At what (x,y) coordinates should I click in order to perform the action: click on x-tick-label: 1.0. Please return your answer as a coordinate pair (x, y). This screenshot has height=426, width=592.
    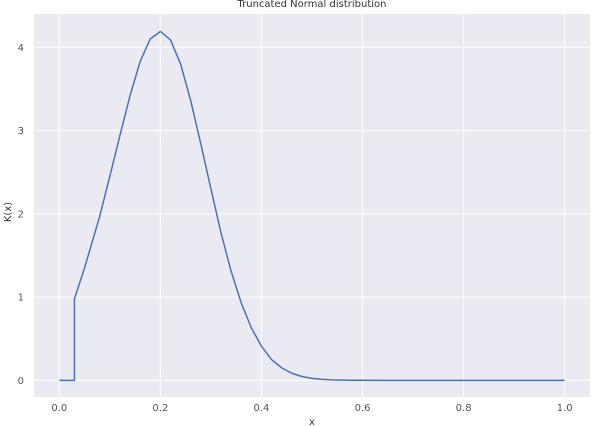
    Looking at the image, I should click on (565, 408).